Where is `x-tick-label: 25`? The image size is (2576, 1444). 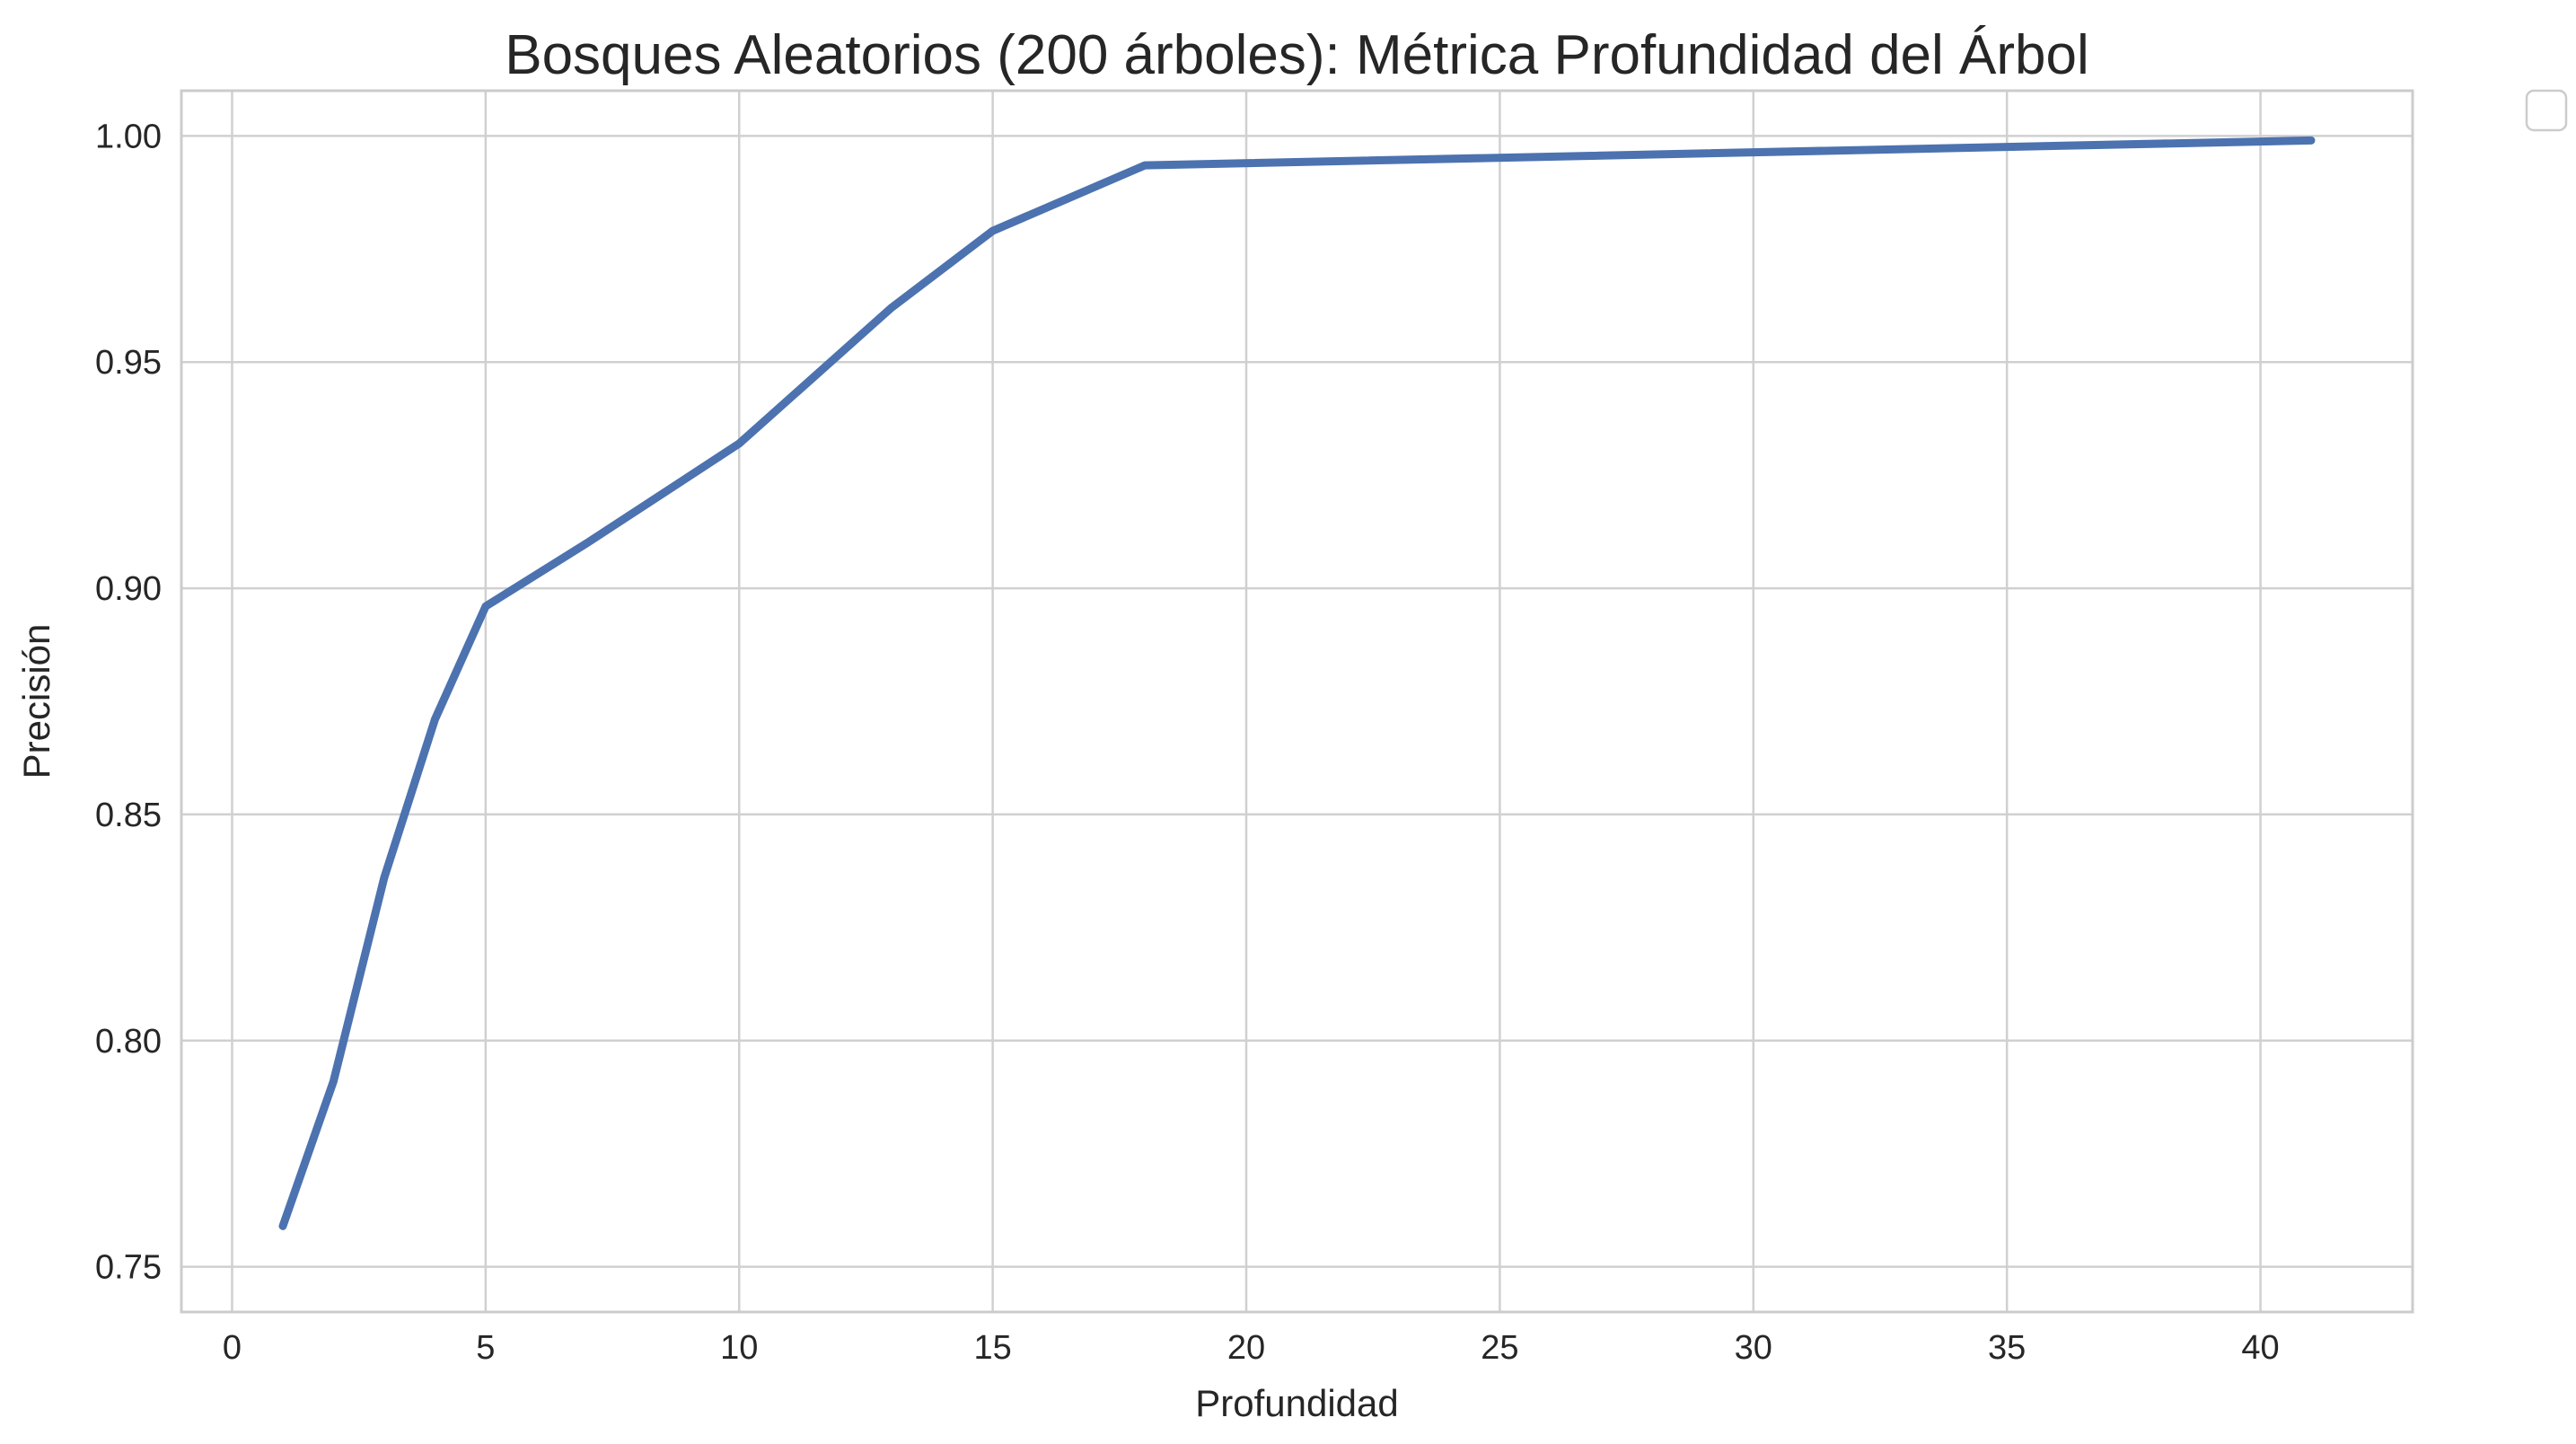
x-tick-label: 25 is located at coordinates (1499, 1348).